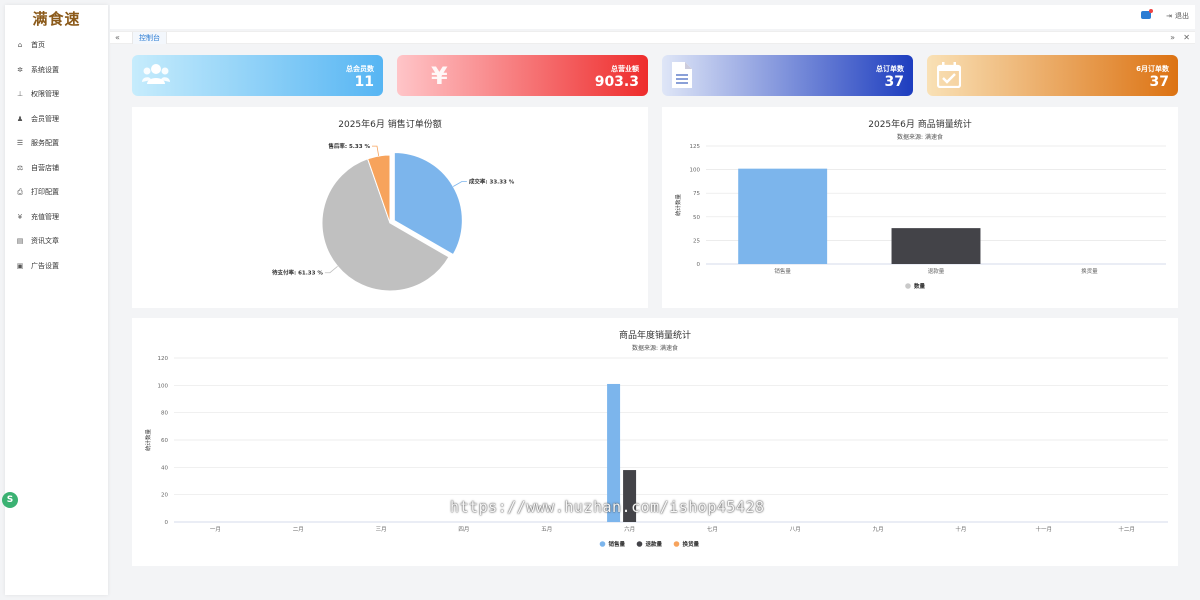  Describe the element at coordinates (795, 529) in the screenshot. I see `x-tick-label: 八月` at that location.